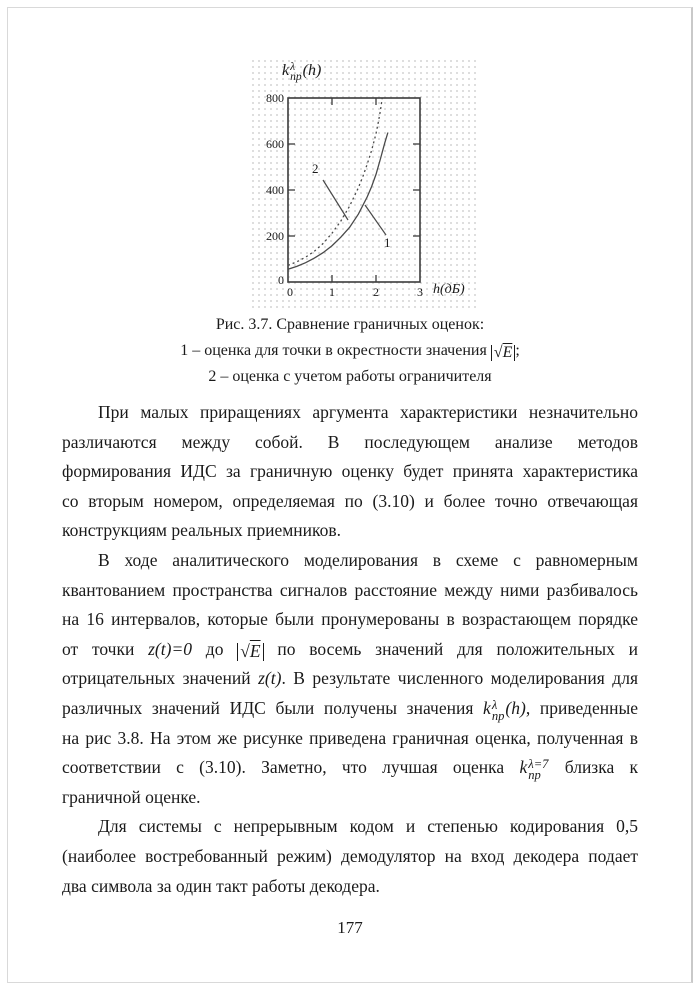 This screenshot has height=990, width=700. Describe the element at coordinates (293, 67) in the screenshot. I see `y-axis-title-sup: λ` at that location.